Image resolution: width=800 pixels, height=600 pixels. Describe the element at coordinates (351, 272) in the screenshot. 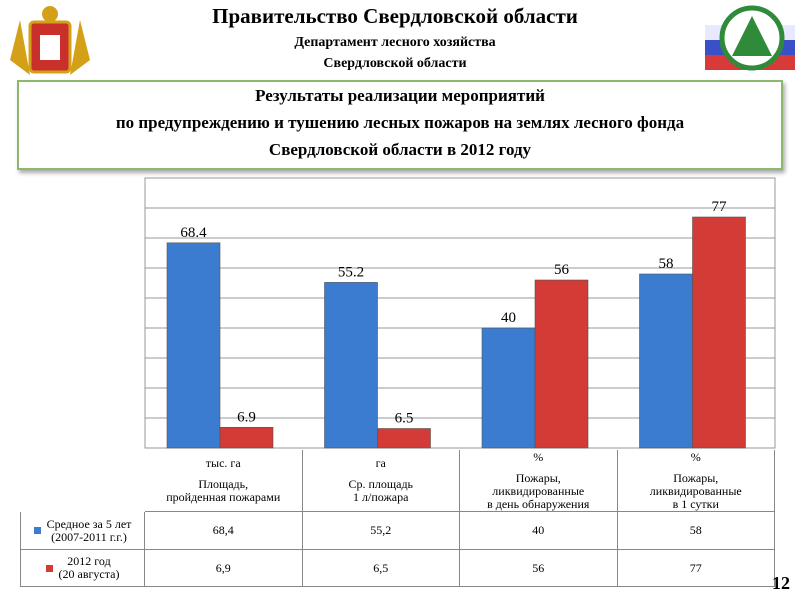

I see `data-label: 55.2` at that location.